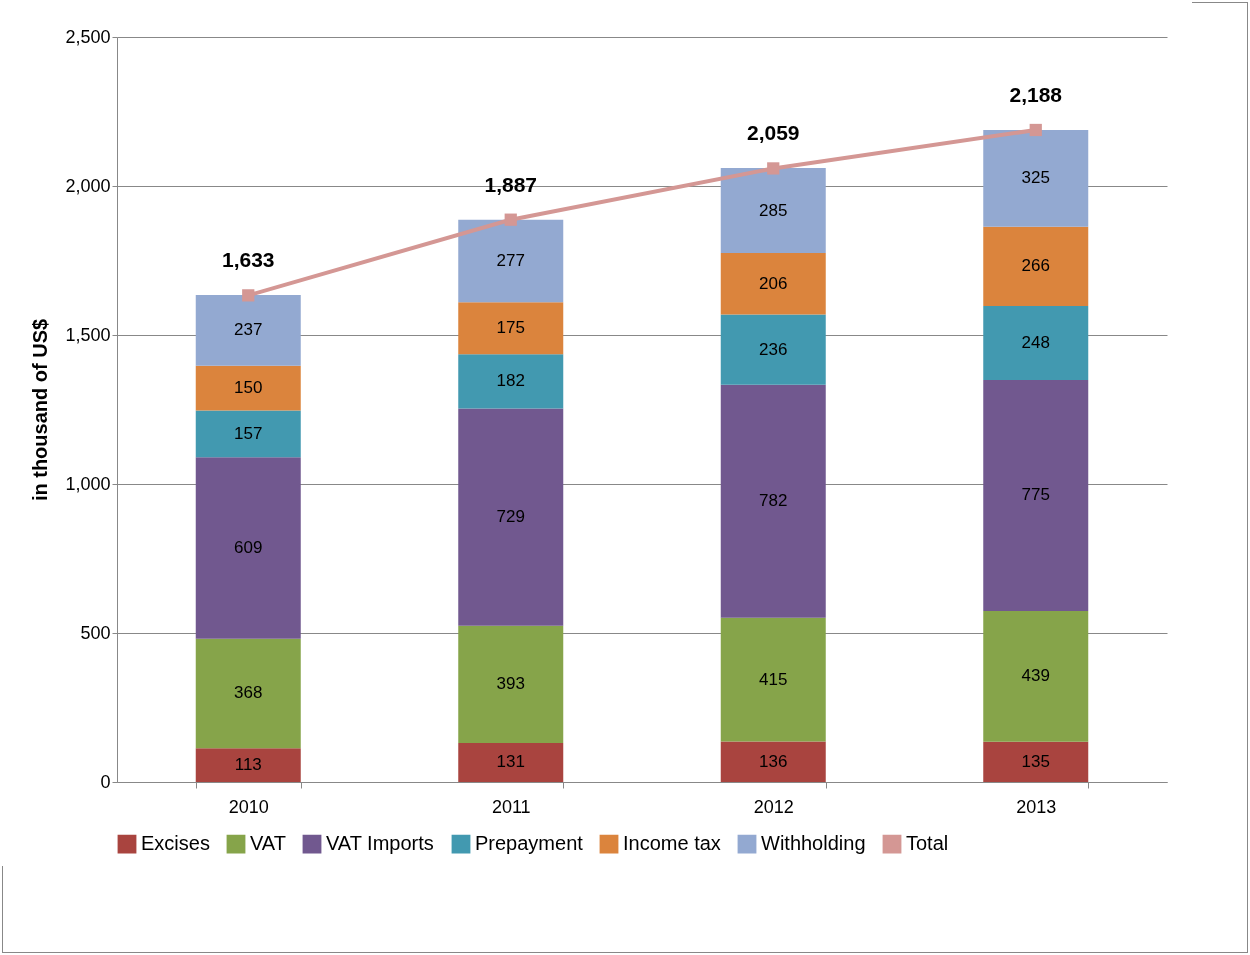  Describe the element at coordinates (511, 184) in the screenshot. I see `data-label: 1,887` at that location.